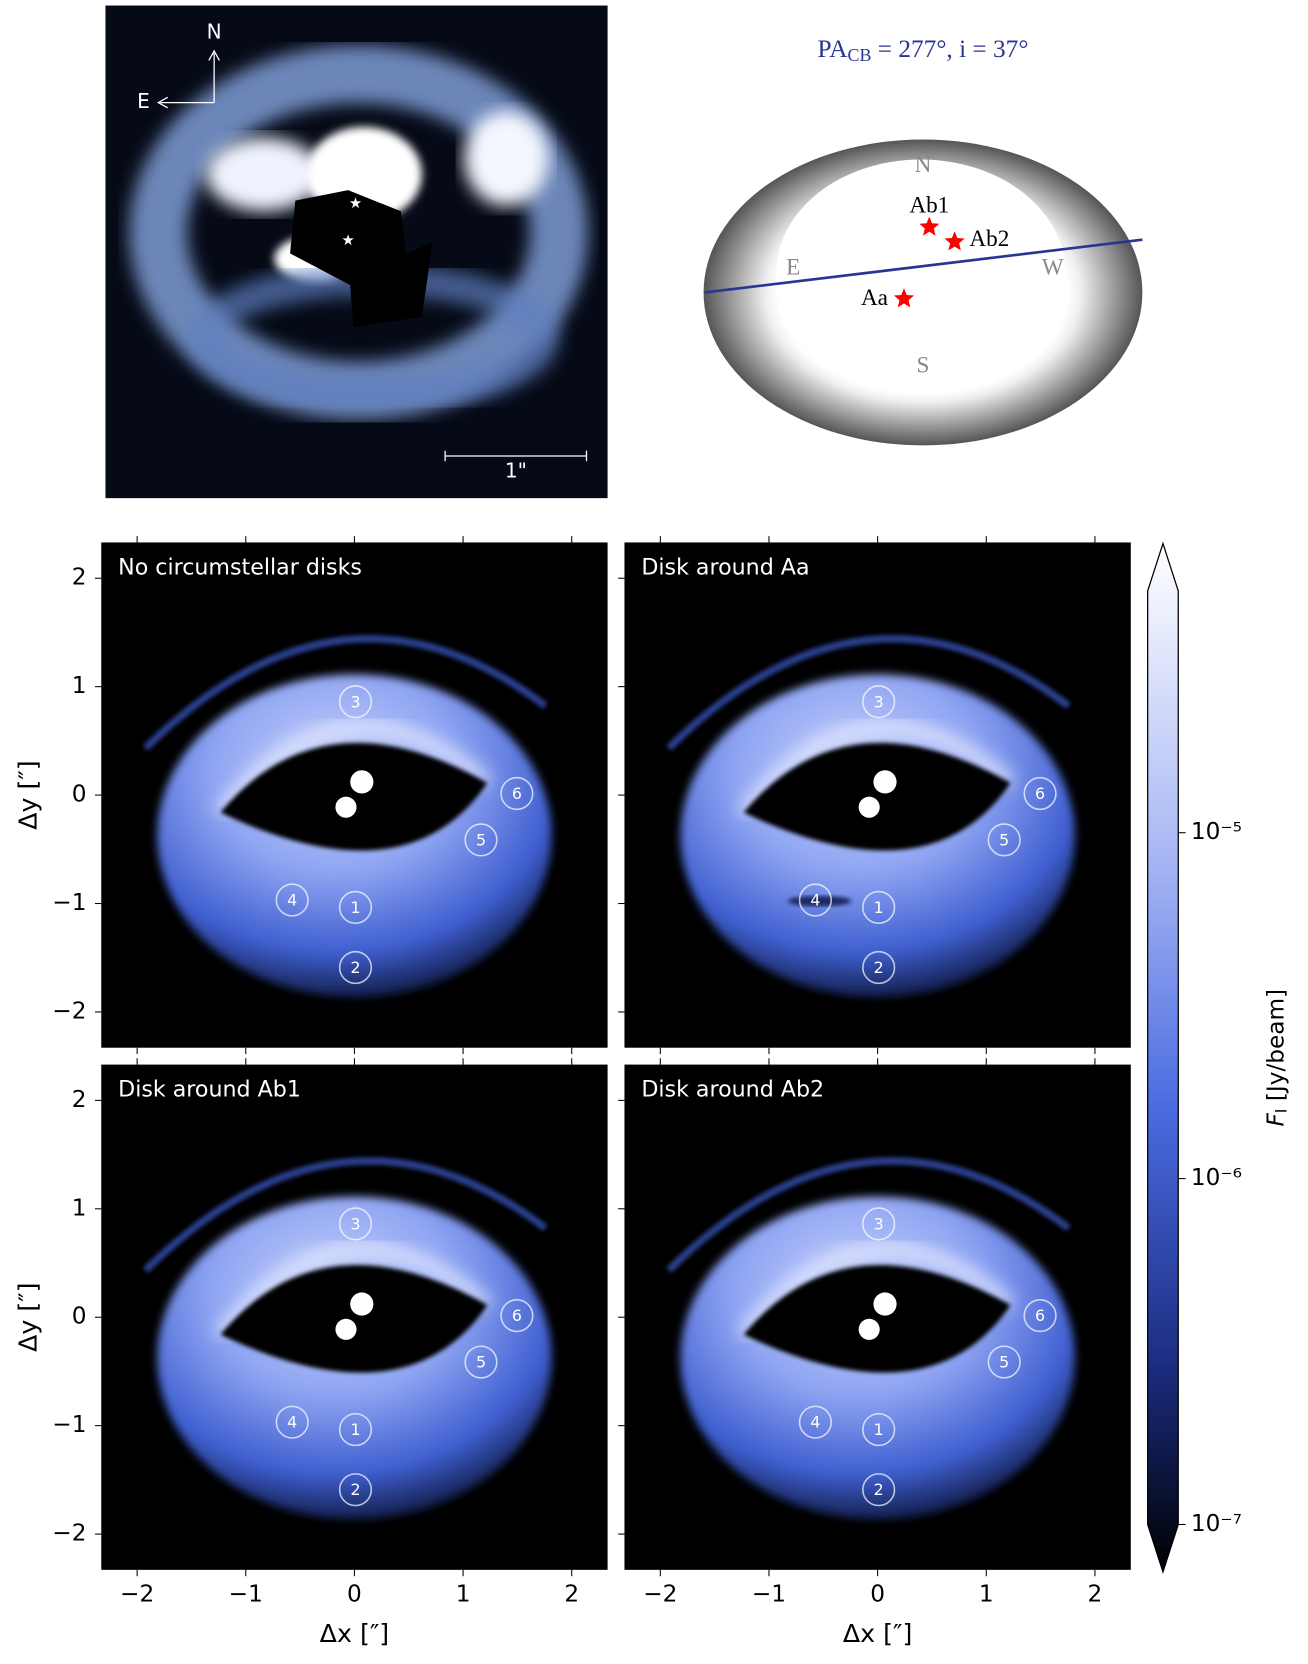 The height and width of the screenshot is (1664, 1308). I want to click on disk-shadow, so click(819, 901).